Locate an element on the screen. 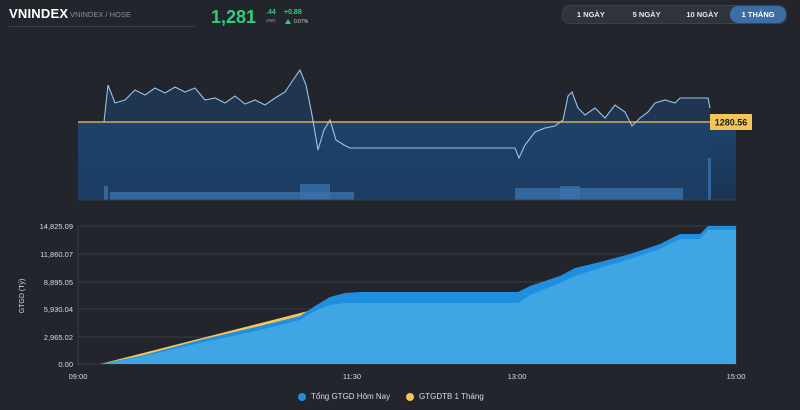  reference-label: 1280.56 is located at coordinates (731, 123).